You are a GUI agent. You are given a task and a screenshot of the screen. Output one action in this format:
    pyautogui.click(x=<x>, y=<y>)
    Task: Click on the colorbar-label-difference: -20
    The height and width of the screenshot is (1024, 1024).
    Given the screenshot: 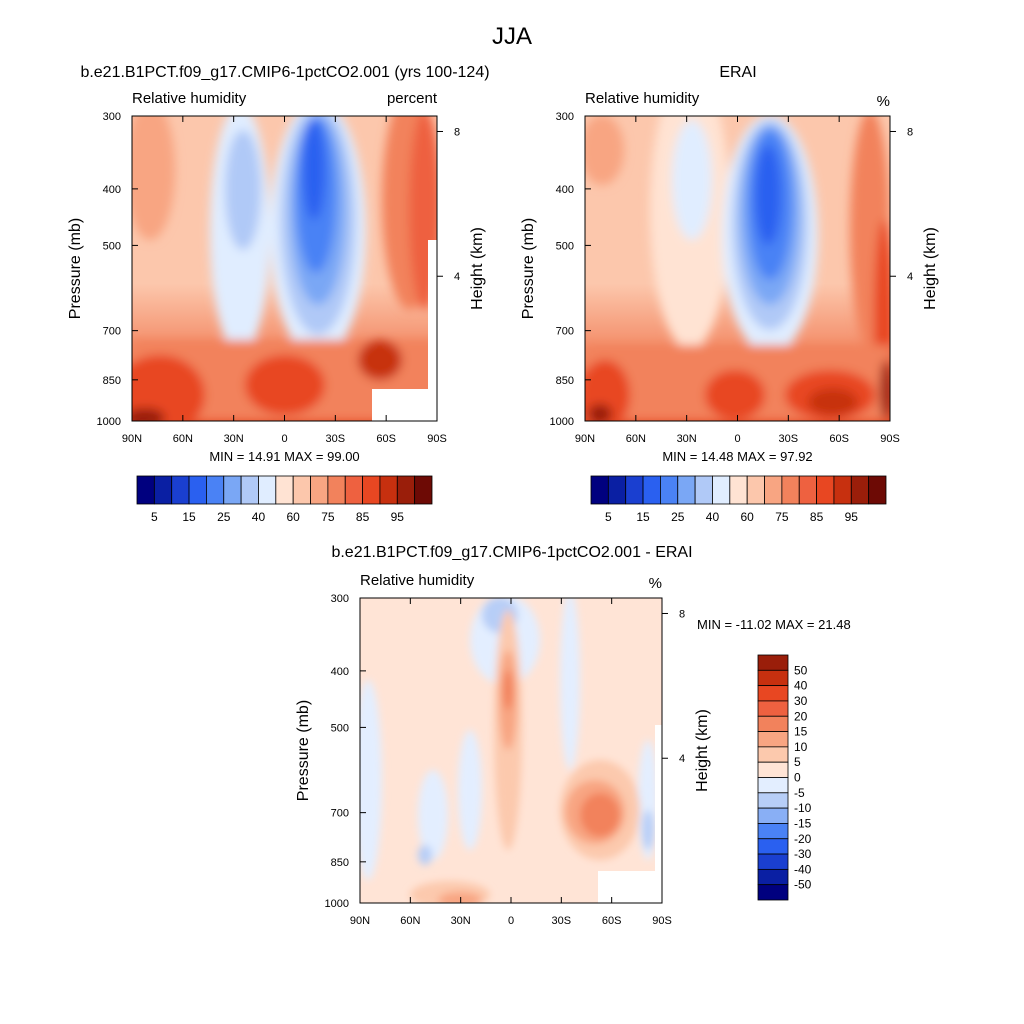 What is the action you would take?
    pyautogui.click(x=803, y=839)
    